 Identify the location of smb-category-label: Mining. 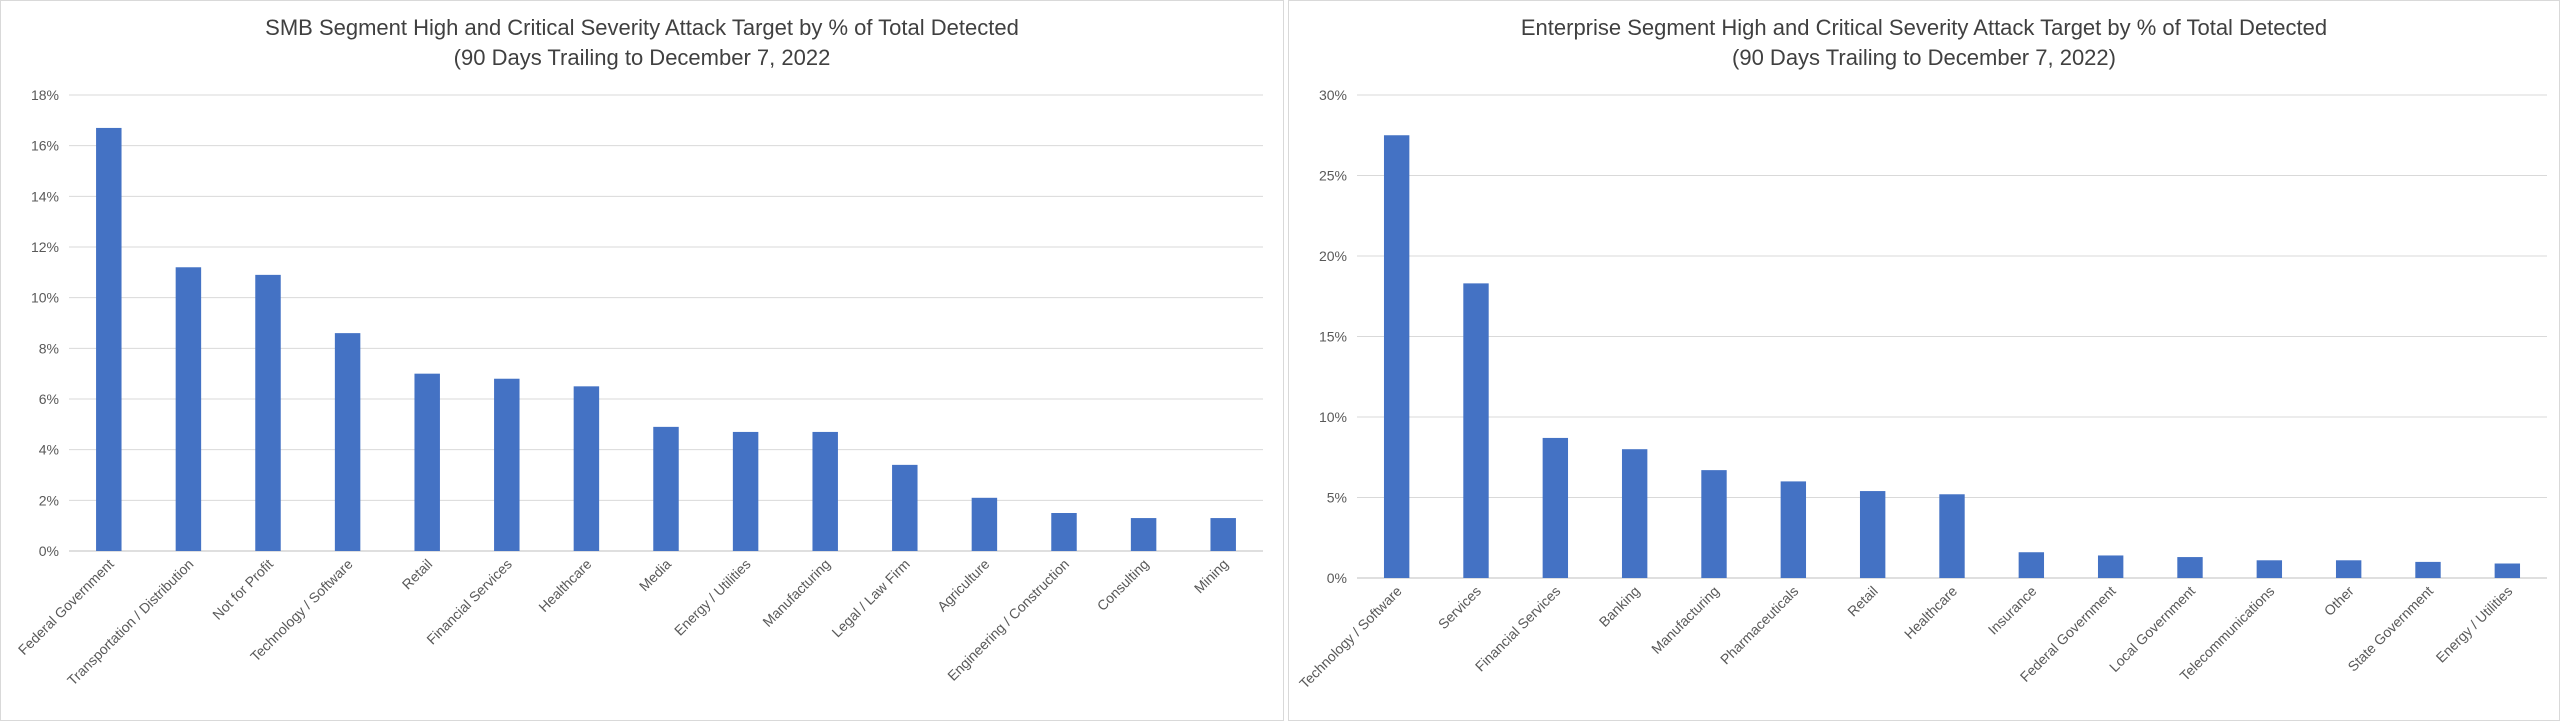
(1211, 576).